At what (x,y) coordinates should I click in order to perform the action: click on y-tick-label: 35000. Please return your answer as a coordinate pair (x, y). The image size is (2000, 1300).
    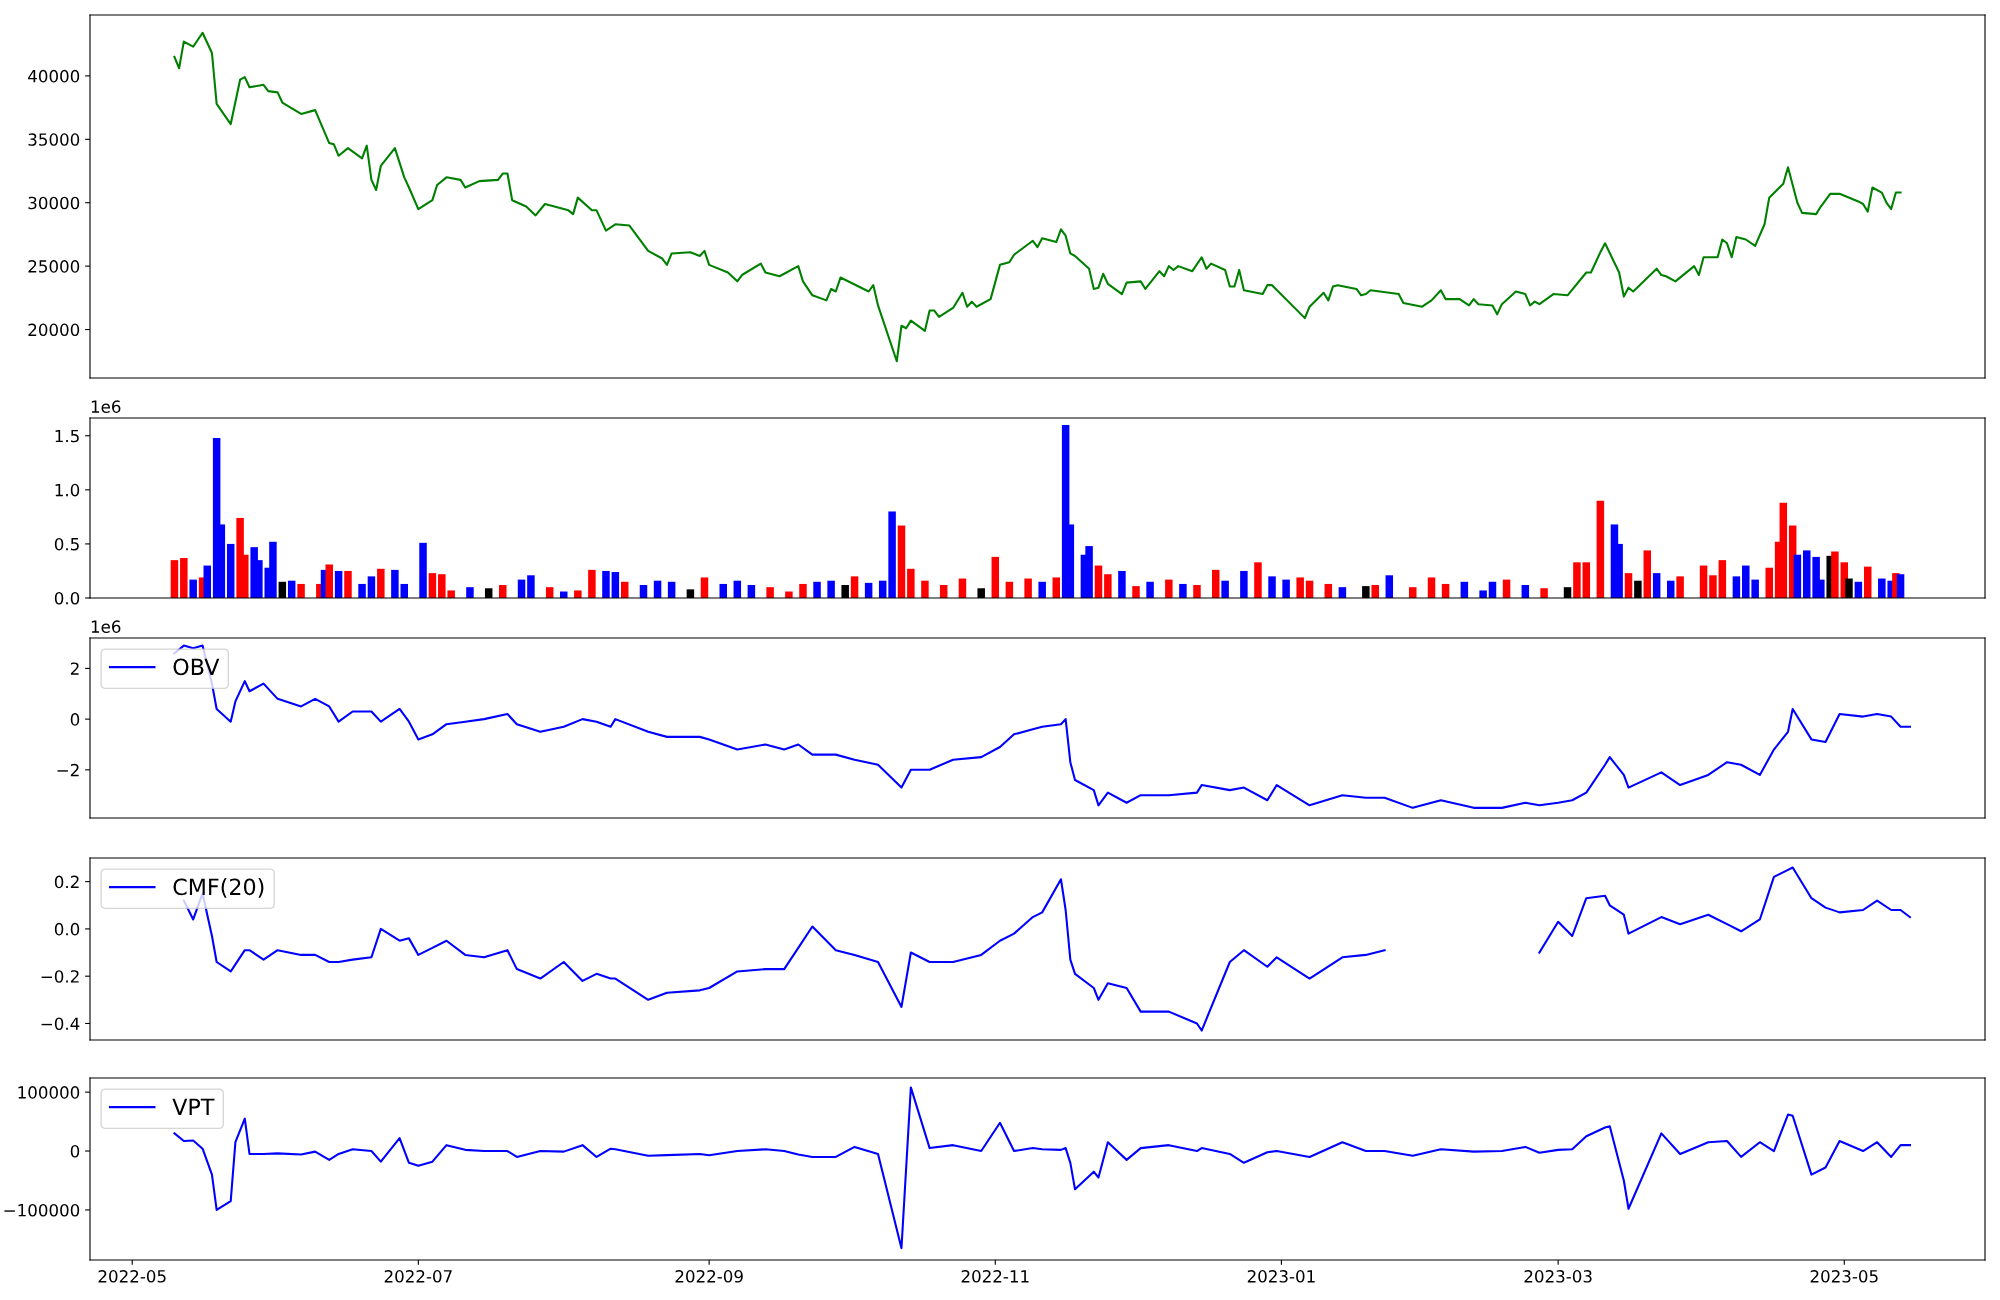
    Looking at the image, I should click on (54, 139).